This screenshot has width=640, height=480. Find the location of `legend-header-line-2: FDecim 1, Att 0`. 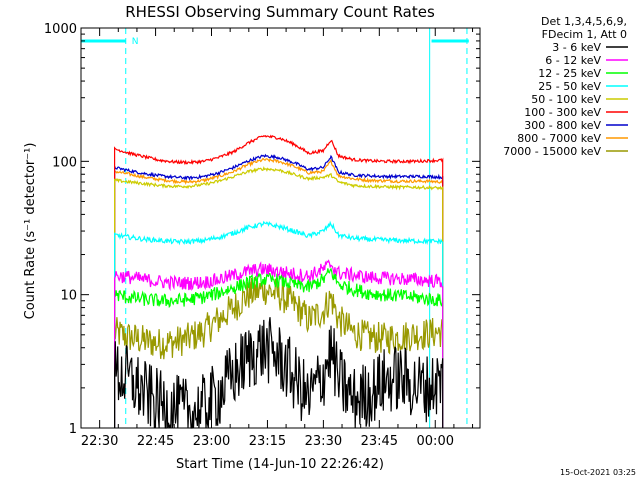

legend-header-line-2: FDecim 1, Att 0 is located at coordinates (584, 34).